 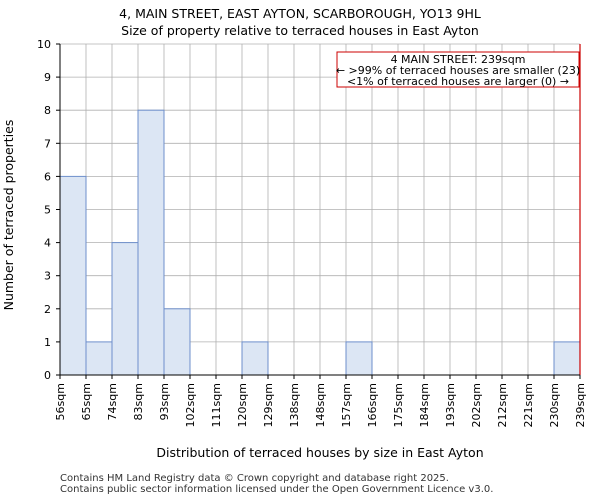 What do you see at coordinates (164, 401) in the screenshot?
I see `x-tick-label: 93sqm` at bounding box center [164, 401].